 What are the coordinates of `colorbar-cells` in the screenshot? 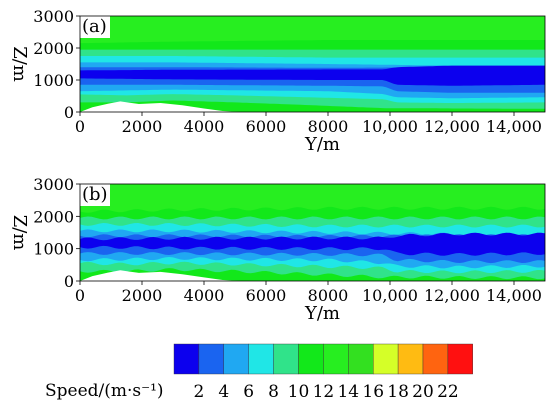 It's located at (323, 359).